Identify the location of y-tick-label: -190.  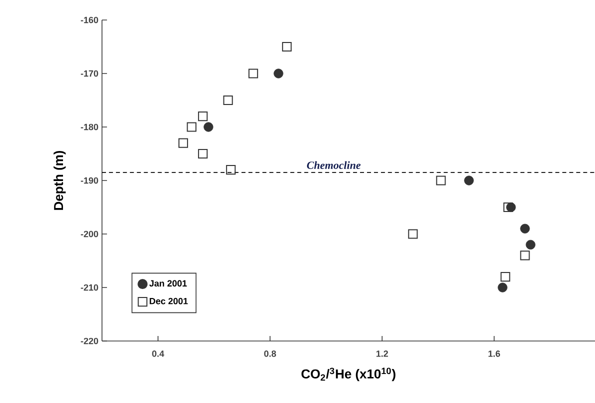
(89, 180).